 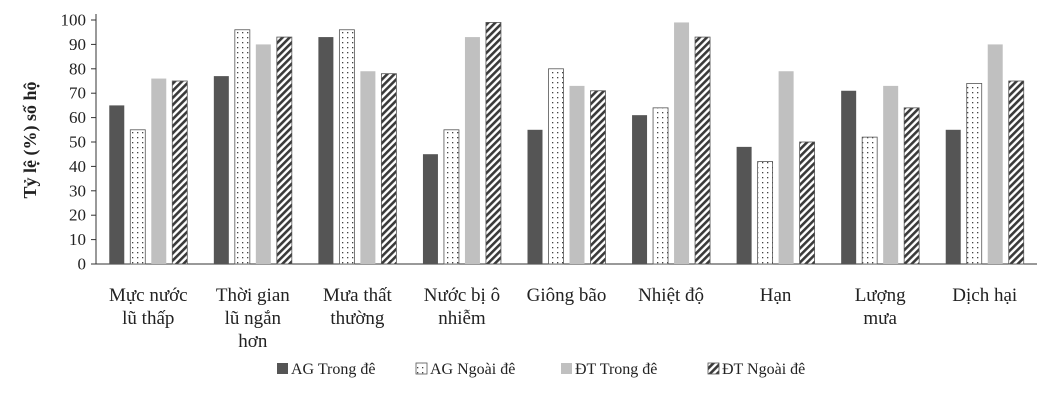 What do you see at coordinates (77, 239) in the screenshot?
I see `y-tick-label: 10` at bounding box center [77, 239].